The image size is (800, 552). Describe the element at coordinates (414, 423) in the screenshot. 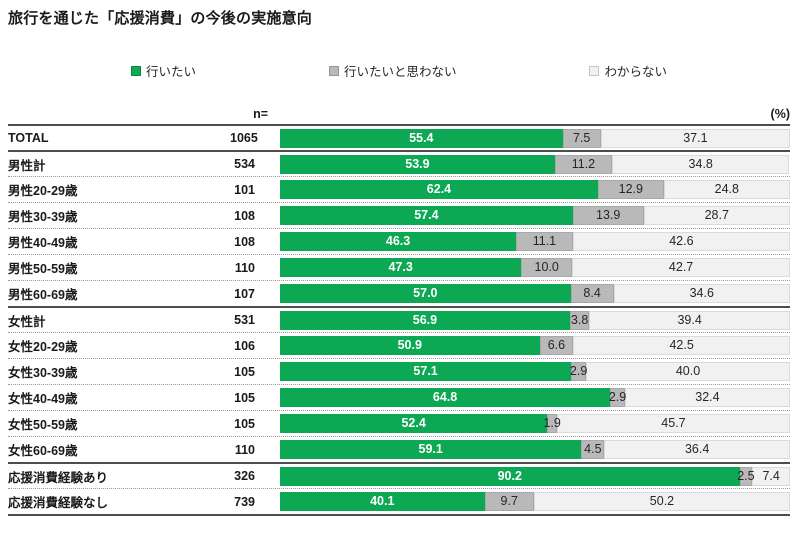

I see `bar-segment-want: 52.4` at that location.